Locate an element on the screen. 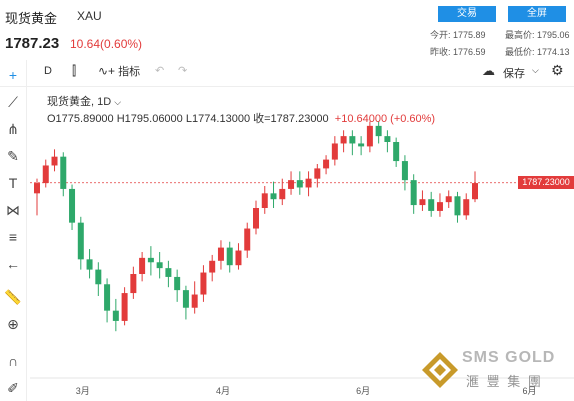 The image size is (574, 401). pattern-icon: ⋈ is located at coordinates (13, 210).